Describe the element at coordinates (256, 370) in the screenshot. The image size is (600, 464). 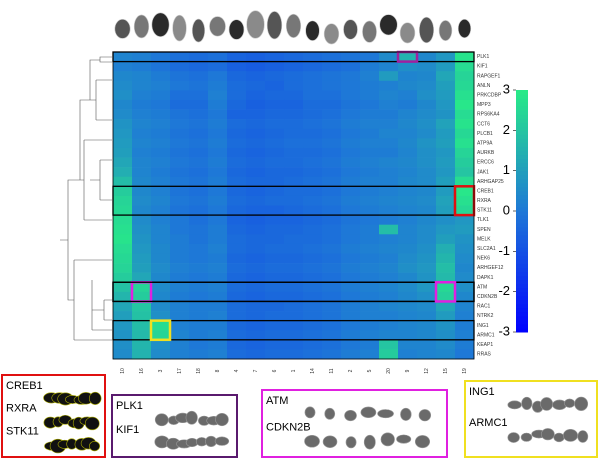
I see `column-label: 7` at that location.